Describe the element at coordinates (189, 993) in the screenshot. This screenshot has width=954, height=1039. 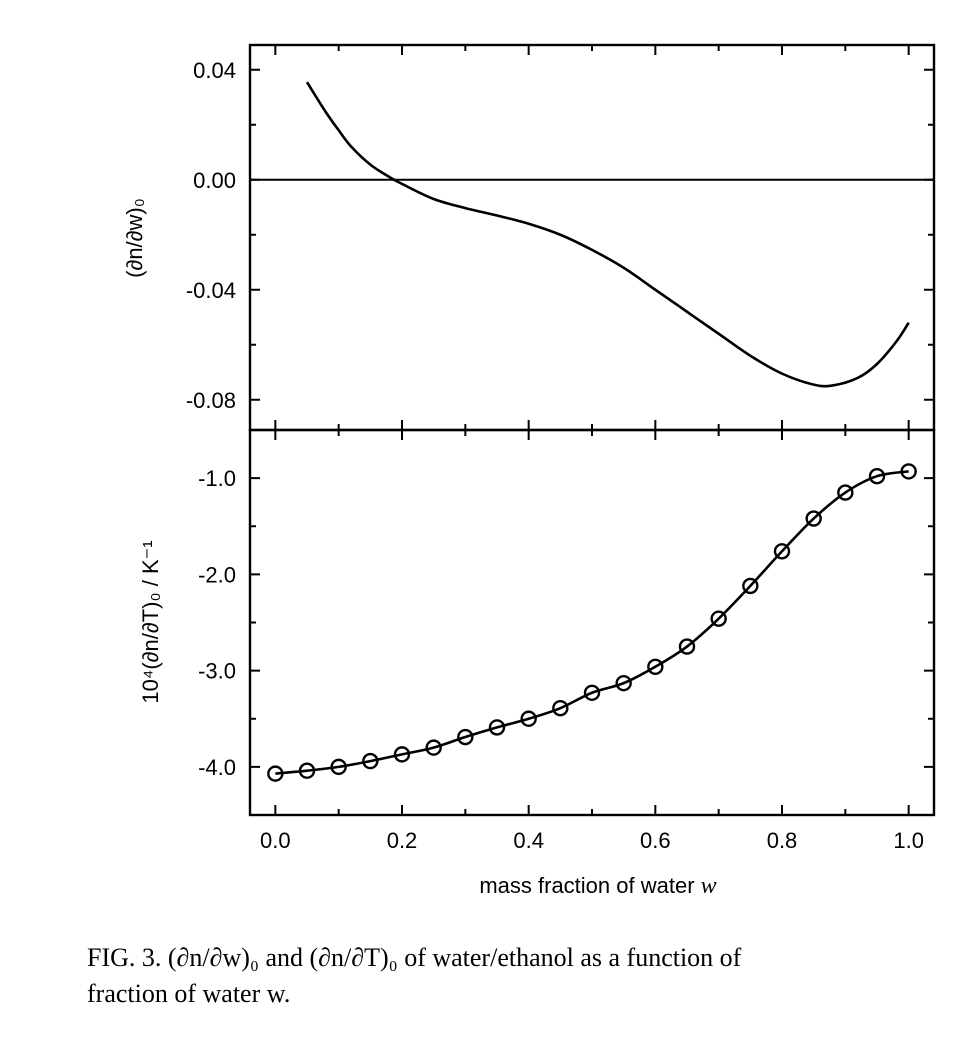
I see `caption-line-2: fraction of water w.` at that location.